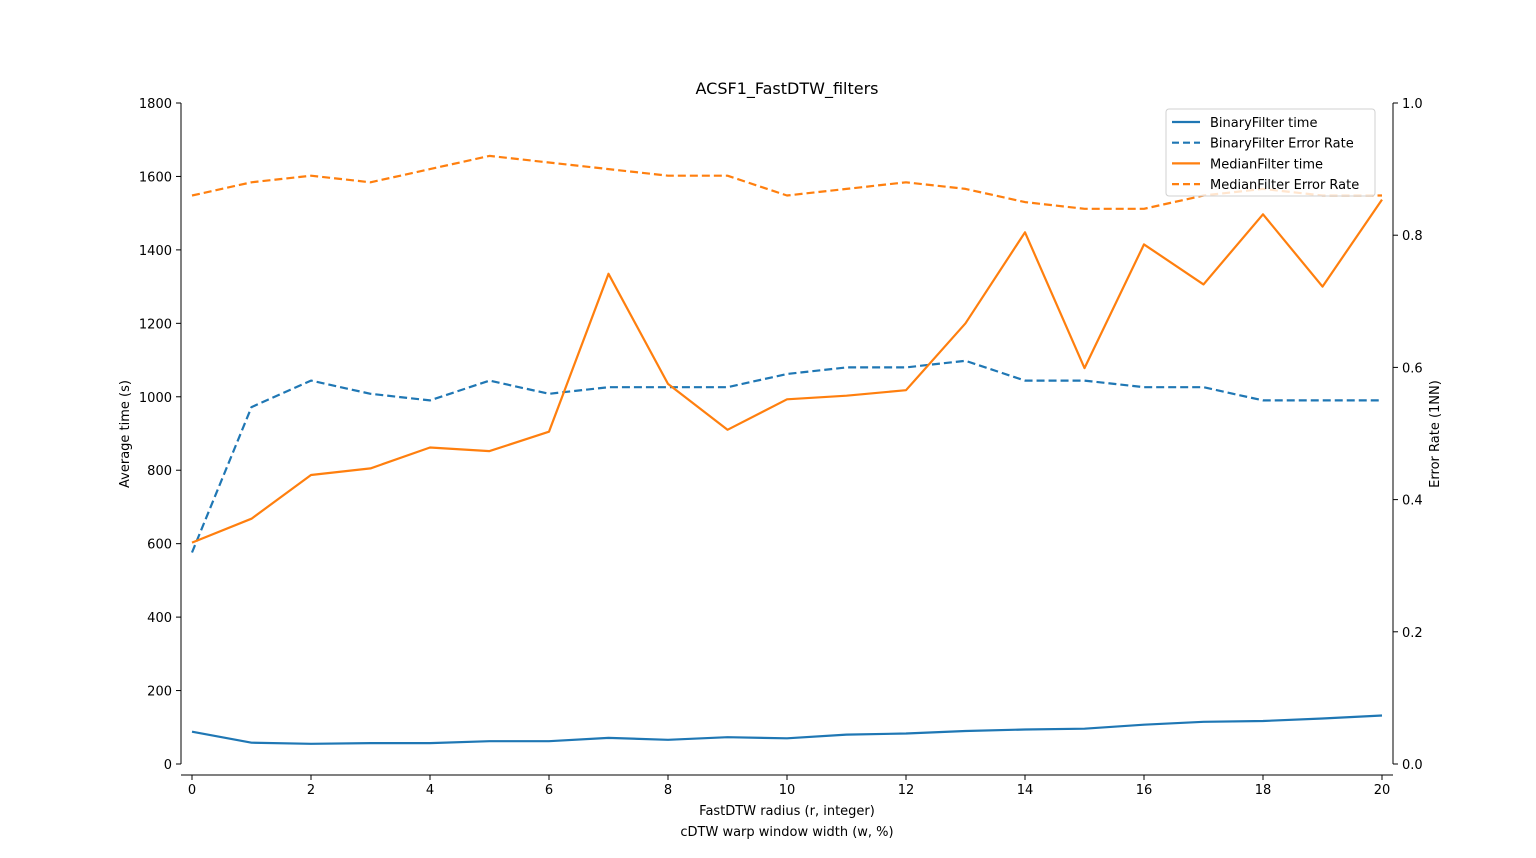  I want to click on x-tick-label: 0, so click(192, 790).